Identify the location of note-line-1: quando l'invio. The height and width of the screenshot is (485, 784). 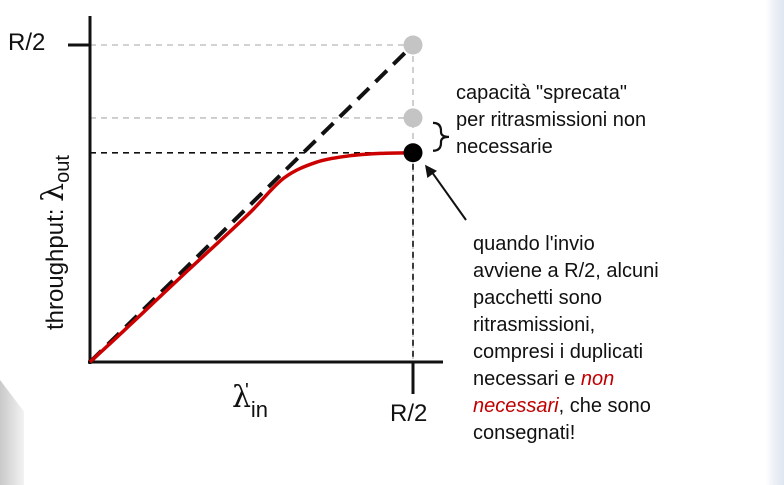
(534, 244).